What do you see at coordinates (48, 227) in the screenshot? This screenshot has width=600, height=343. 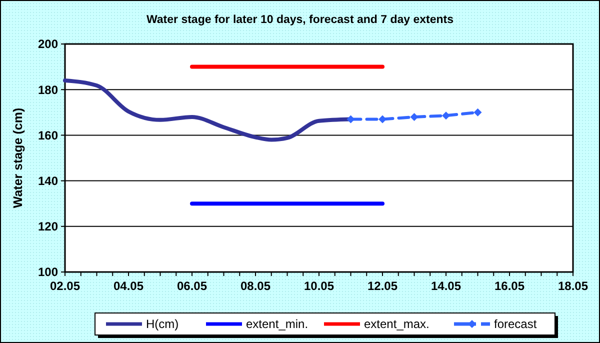 I see `y-tick-label: 120` at bounding box center [48, 227].